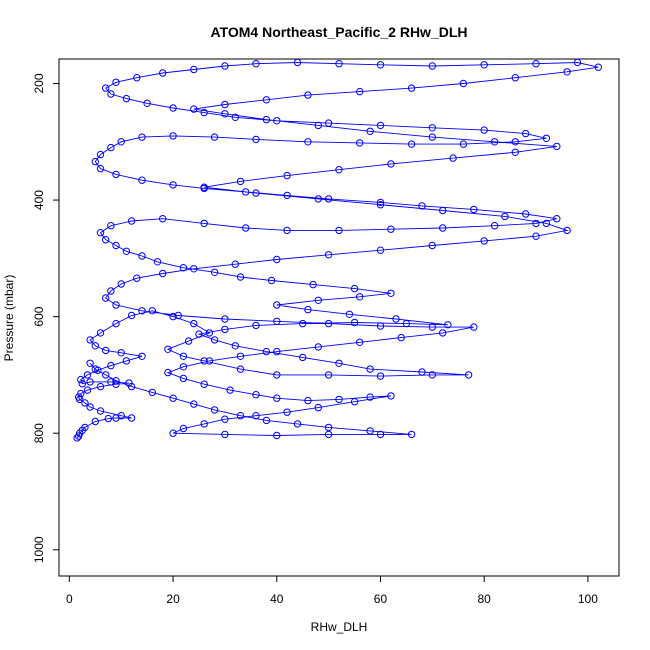 The width and height of the screenshot is (650, 650). I want to click on y-tick-label: 1000, so click(39, 549).